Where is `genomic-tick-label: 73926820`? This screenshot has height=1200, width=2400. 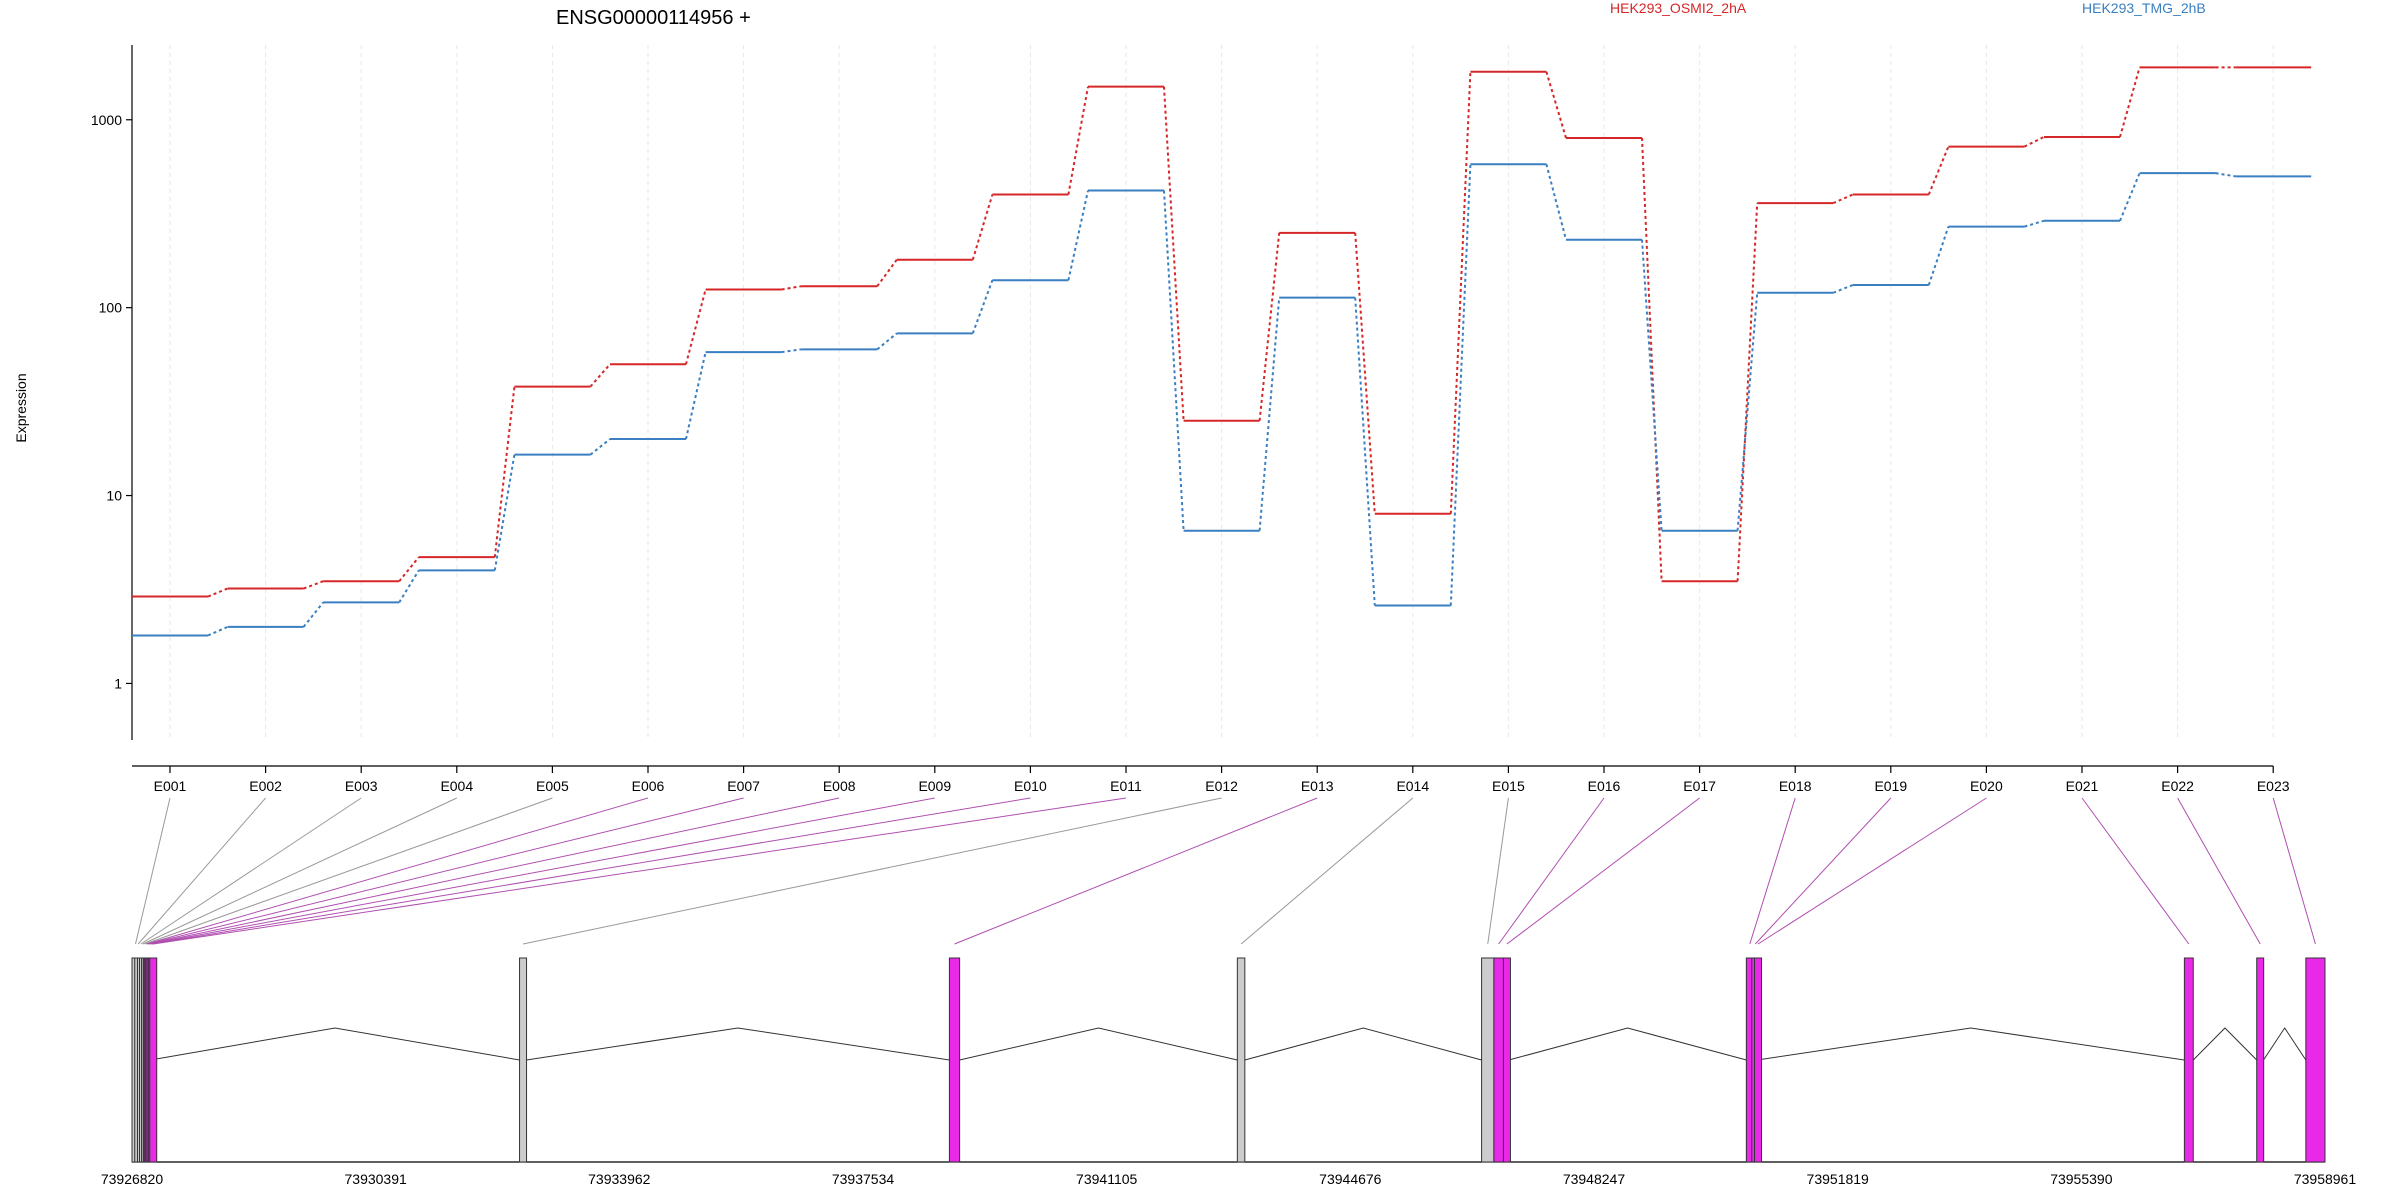
genomic-tick-label: 73926820 is located at coordinates (132, 1179).